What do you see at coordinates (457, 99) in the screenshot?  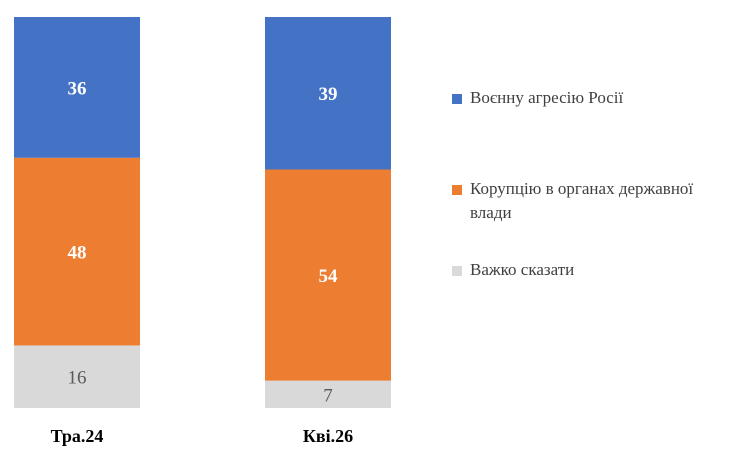 I see `legend-swatch-military-aggression` at bounding box center [457, 99].